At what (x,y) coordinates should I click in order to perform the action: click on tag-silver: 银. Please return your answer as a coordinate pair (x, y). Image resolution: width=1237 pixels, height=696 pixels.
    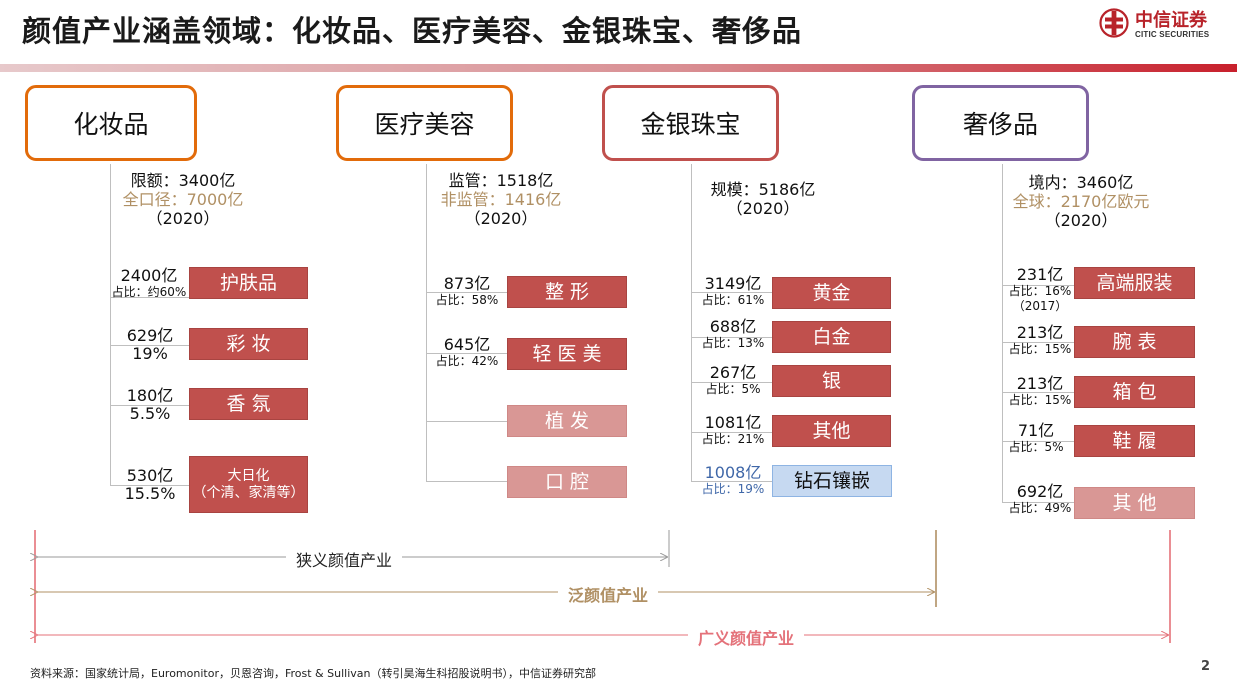
    Looking at the image, I should click on (831, 381).